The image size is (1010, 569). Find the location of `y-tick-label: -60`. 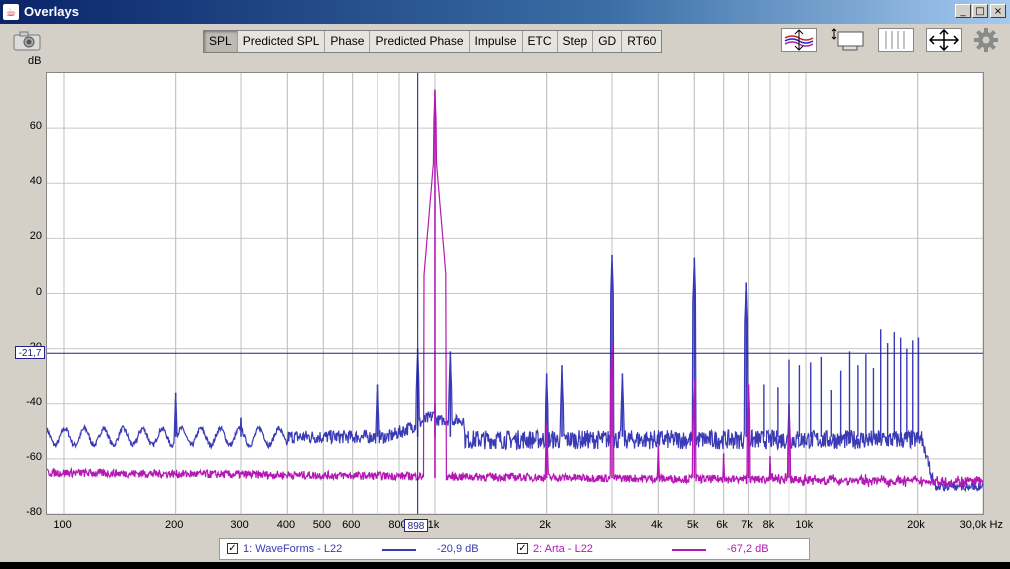

y-tick-label: -60 is located at coordinates (34, 456).